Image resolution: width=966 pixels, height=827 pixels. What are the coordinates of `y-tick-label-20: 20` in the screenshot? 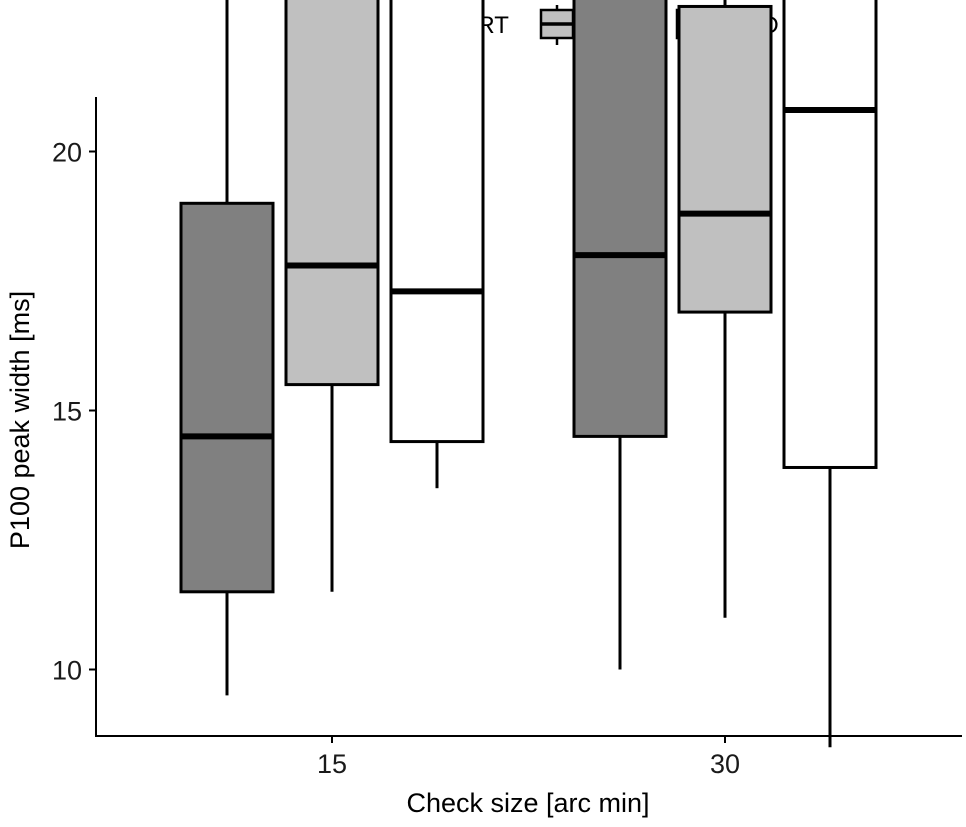 It's located at (67, 153).